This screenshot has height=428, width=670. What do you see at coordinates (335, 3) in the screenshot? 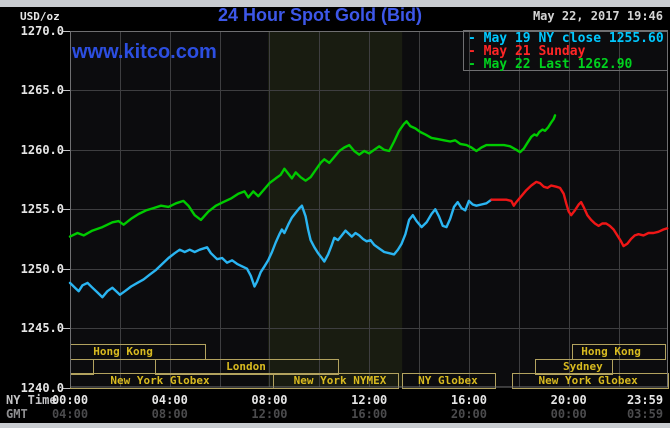
I see `page-edge-strip-top` at bounding box center [335, 3].